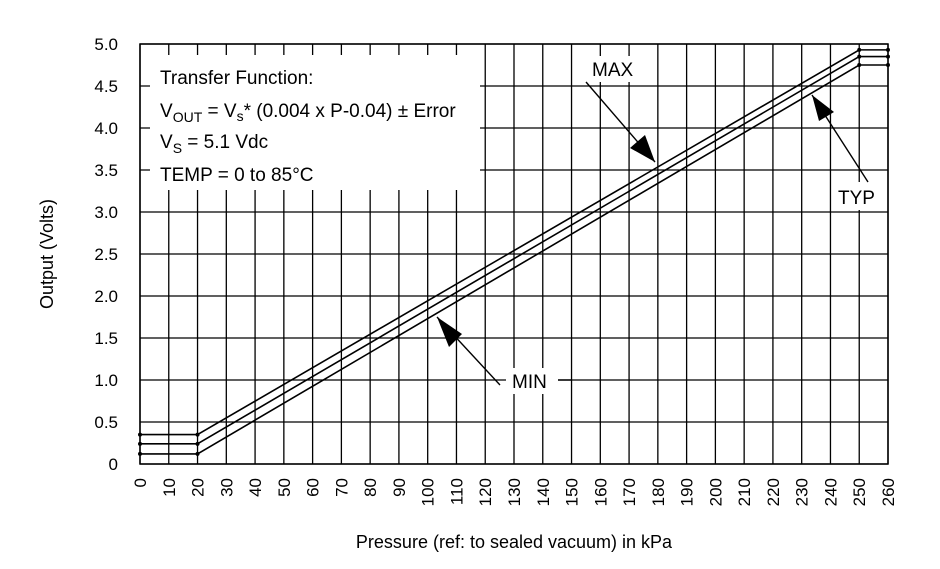  Describe the element at coordinates (823, 108) in the screenshot. I see `typ-arrowhead` at that location.